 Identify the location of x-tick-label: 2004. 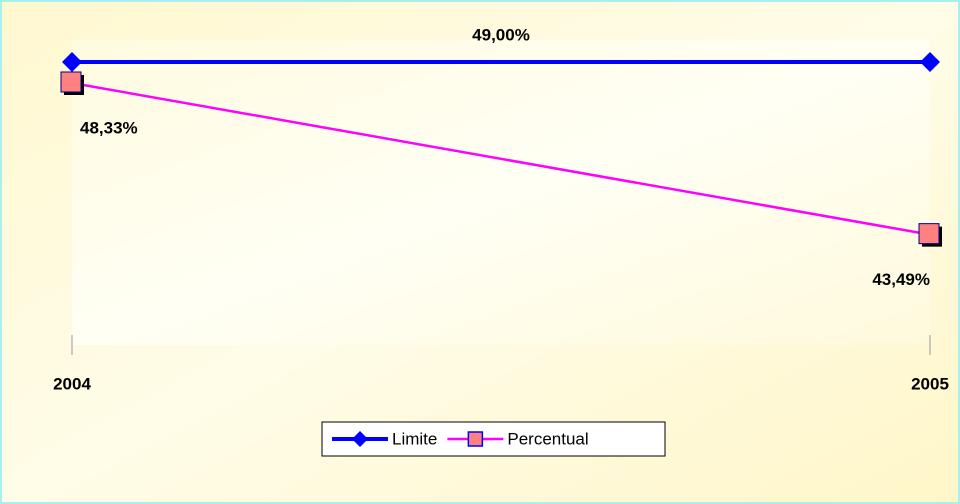
(72, 383).